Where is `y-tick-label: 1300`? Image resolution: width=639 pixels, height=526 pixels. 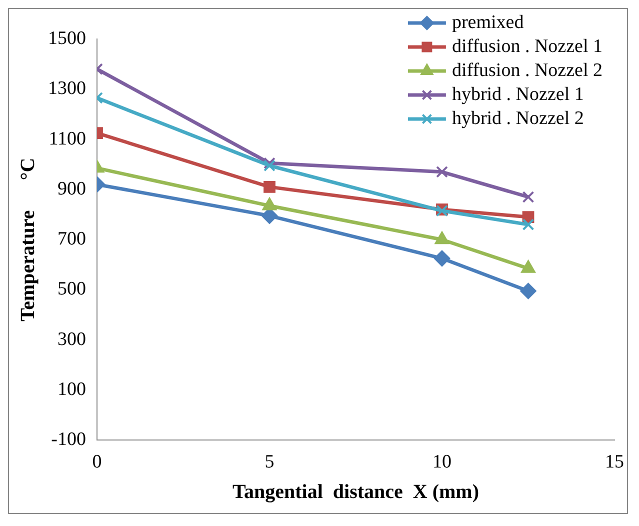 y-tick-label: 1300 is located at coordinates (67, 89).